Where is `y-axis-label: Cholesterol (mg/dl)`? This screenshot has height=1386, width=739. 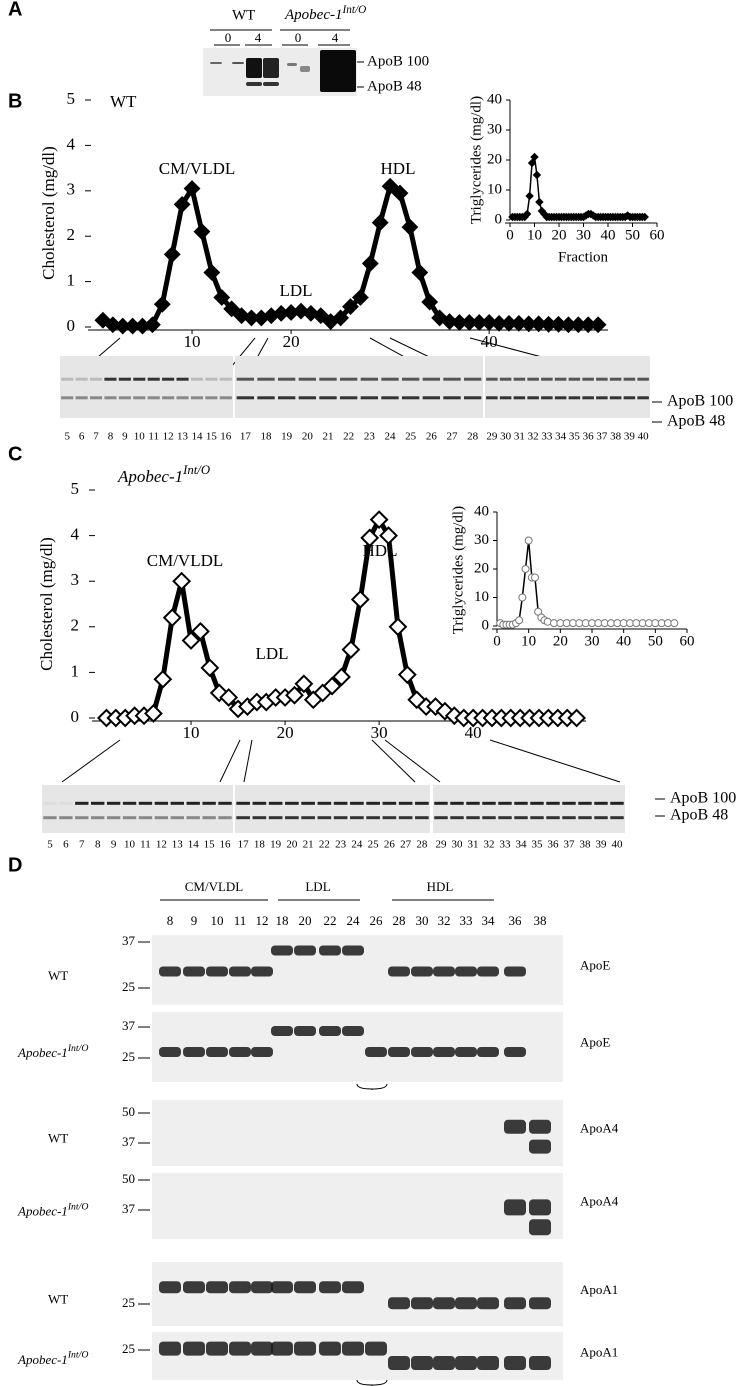 y-axis-label: Cholesterol (mg/dl) is located at coordinates (46, 604).